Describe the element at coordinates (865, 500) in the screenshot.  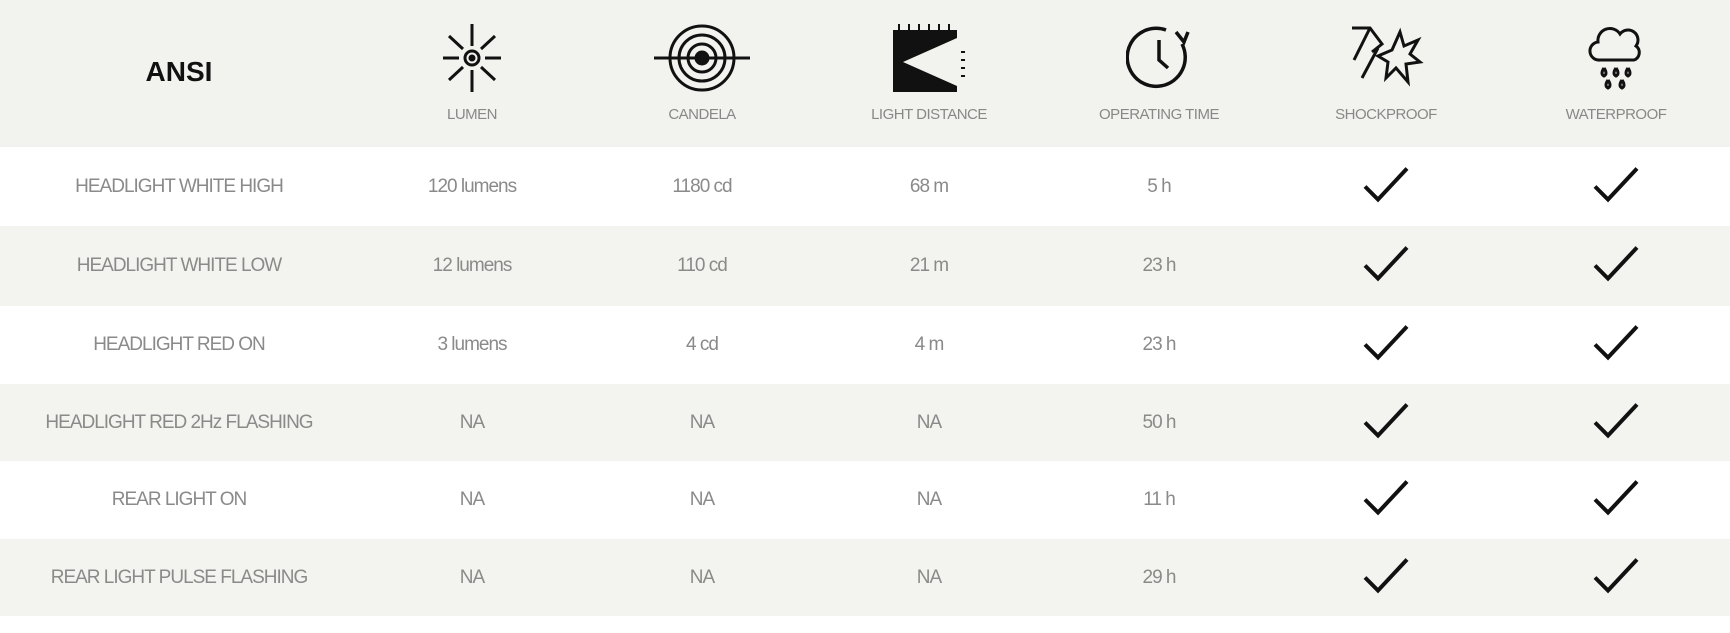
I see `table-row: REAR LIGHT ON NA NA NA 11 h` at that location.